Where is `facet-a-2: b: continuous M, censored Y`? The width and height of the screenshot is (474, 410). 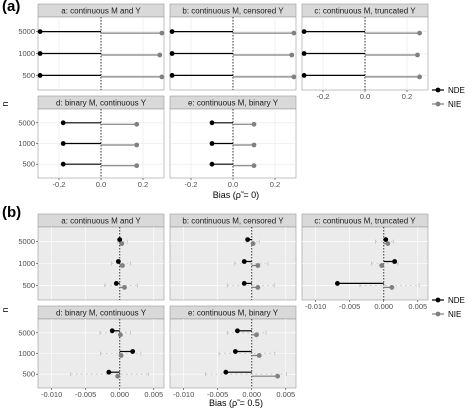
facet-a-2: b: continuous M, censored Y is located at coordinates (233, 47).